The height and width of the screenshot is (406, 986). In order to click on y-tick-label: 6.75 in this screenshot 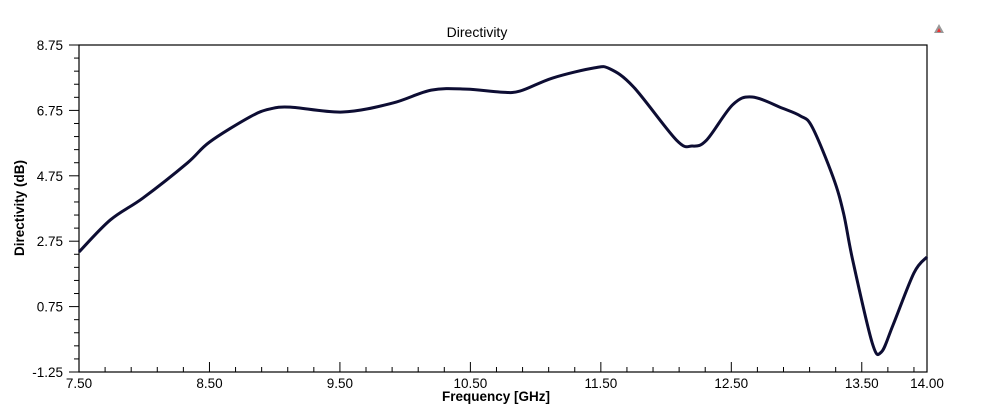, I will do `click(50, 110)`.